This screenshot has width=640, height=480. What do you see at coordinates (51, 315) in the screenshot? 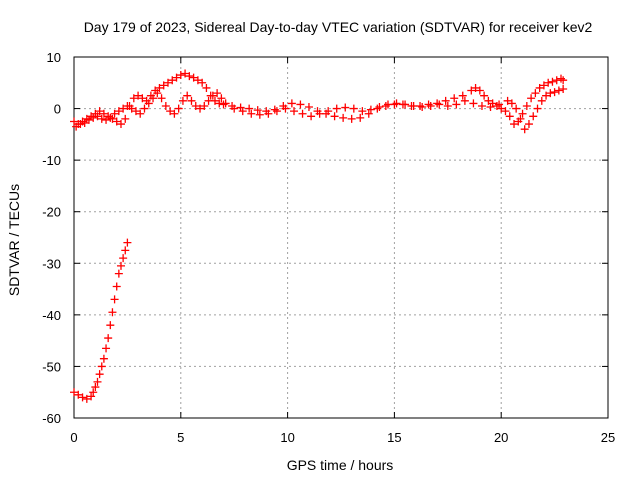
I see `y-tick-label: -40` at bounding box center [51, 315].